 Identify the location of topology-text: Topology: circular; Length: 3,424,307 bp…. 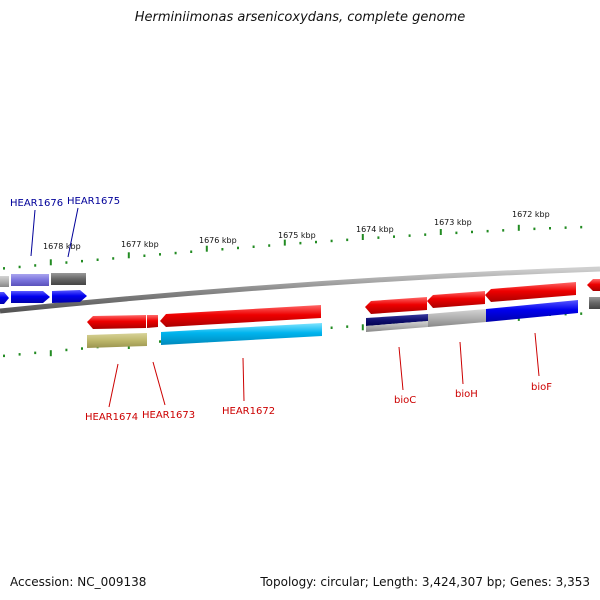
(425, 582).